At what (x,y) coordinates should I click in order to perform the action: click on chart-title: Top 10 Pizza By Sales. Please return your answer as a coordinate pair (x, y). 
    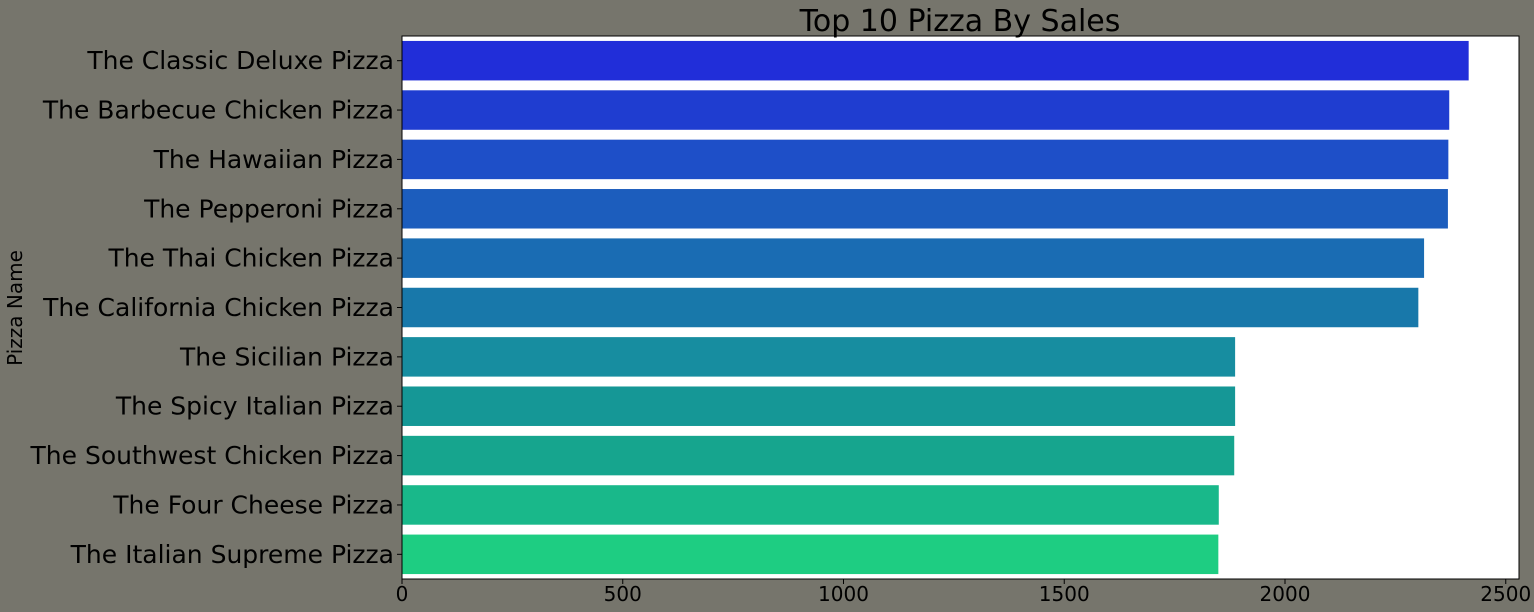
    Looking at the image, I should click on (960, 21).